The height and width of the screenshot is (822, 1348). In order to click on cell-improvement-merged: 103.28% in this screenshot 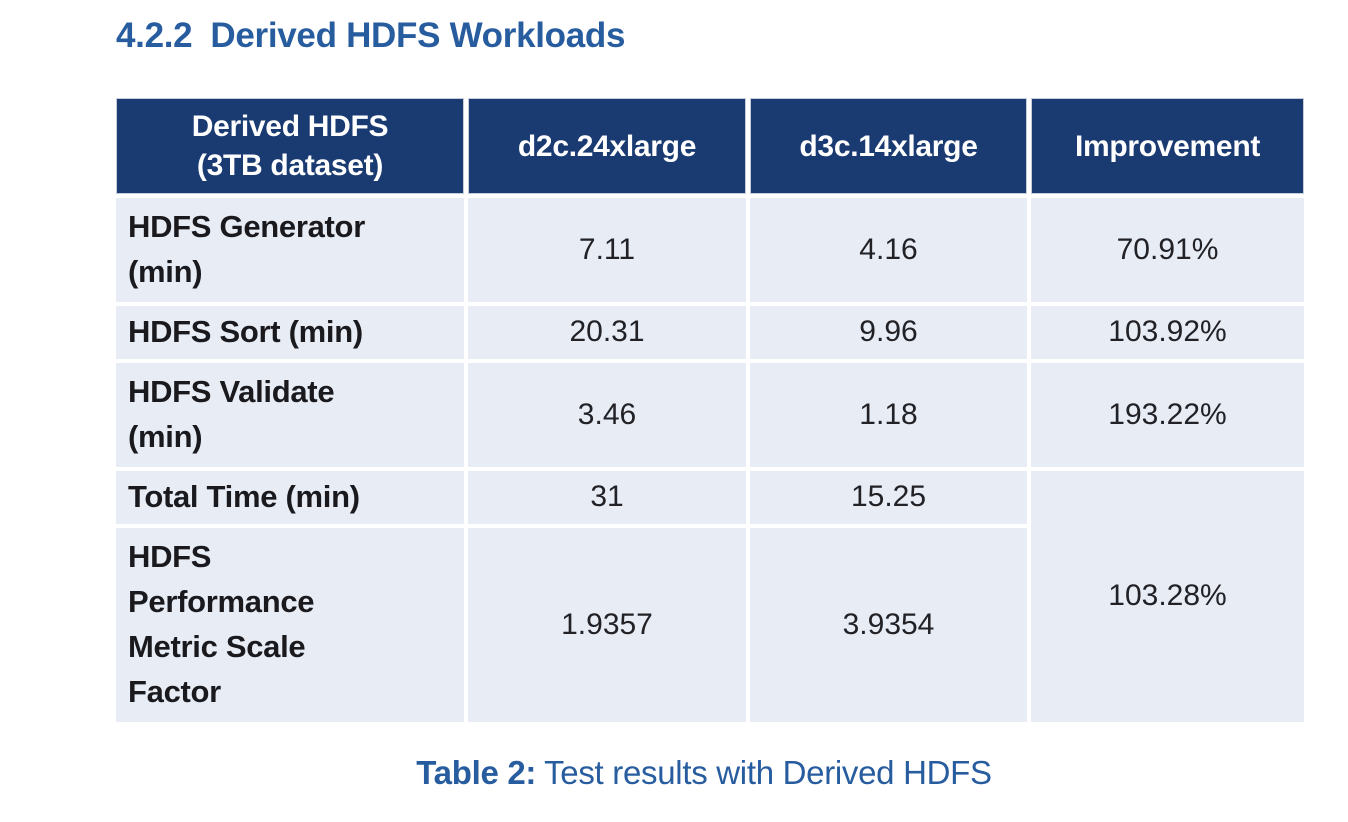, I will do `click(1167, 596)`.